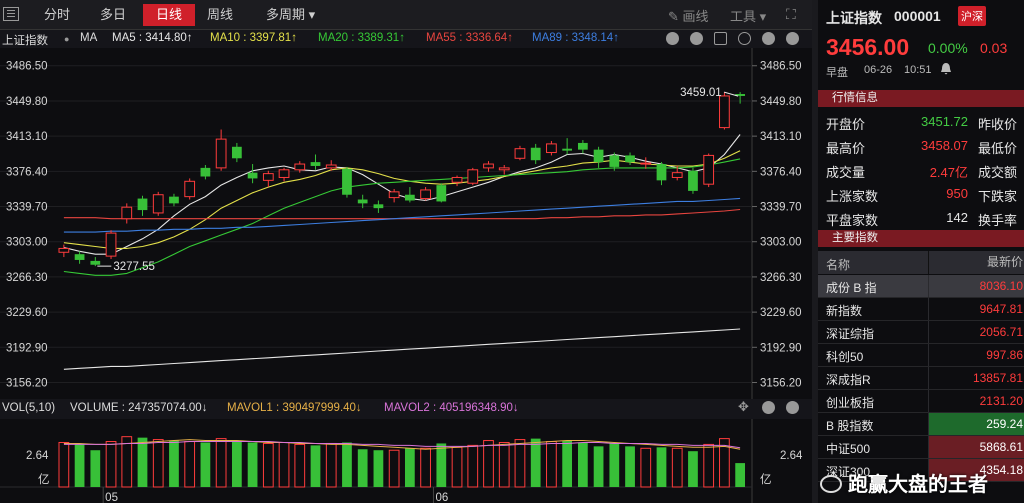 The width and height of the screenshot is (1024, 503). I want to click on index-row: 创业板指 2131.20, so click(921, 401).